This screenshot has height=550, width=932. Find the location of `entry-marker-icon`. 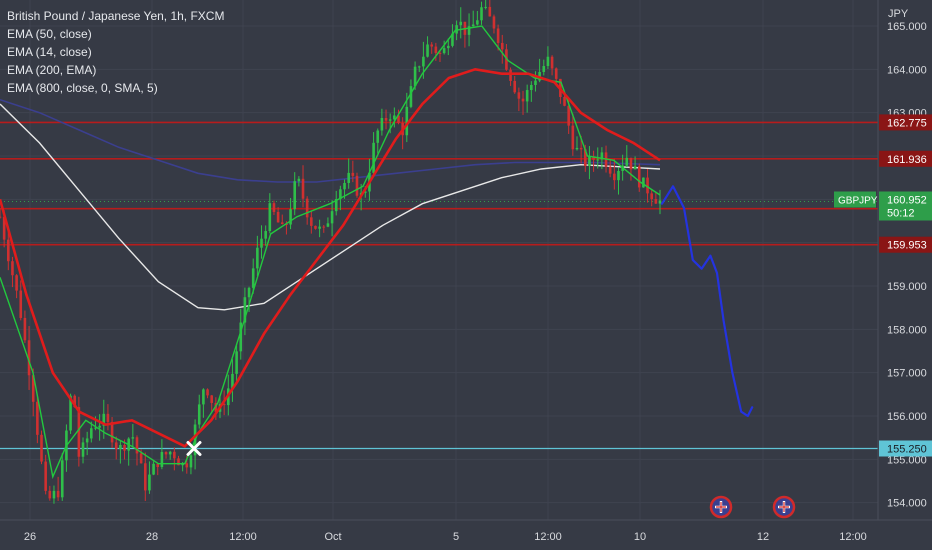

entry-marker-icon is located at coordinates (194, 448).